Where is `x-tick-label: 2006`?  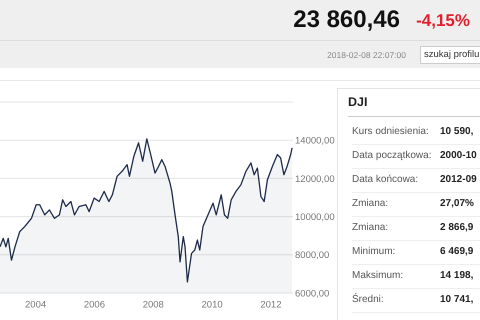 x-tick-label: 2006 is located at coordinates (94, 305).